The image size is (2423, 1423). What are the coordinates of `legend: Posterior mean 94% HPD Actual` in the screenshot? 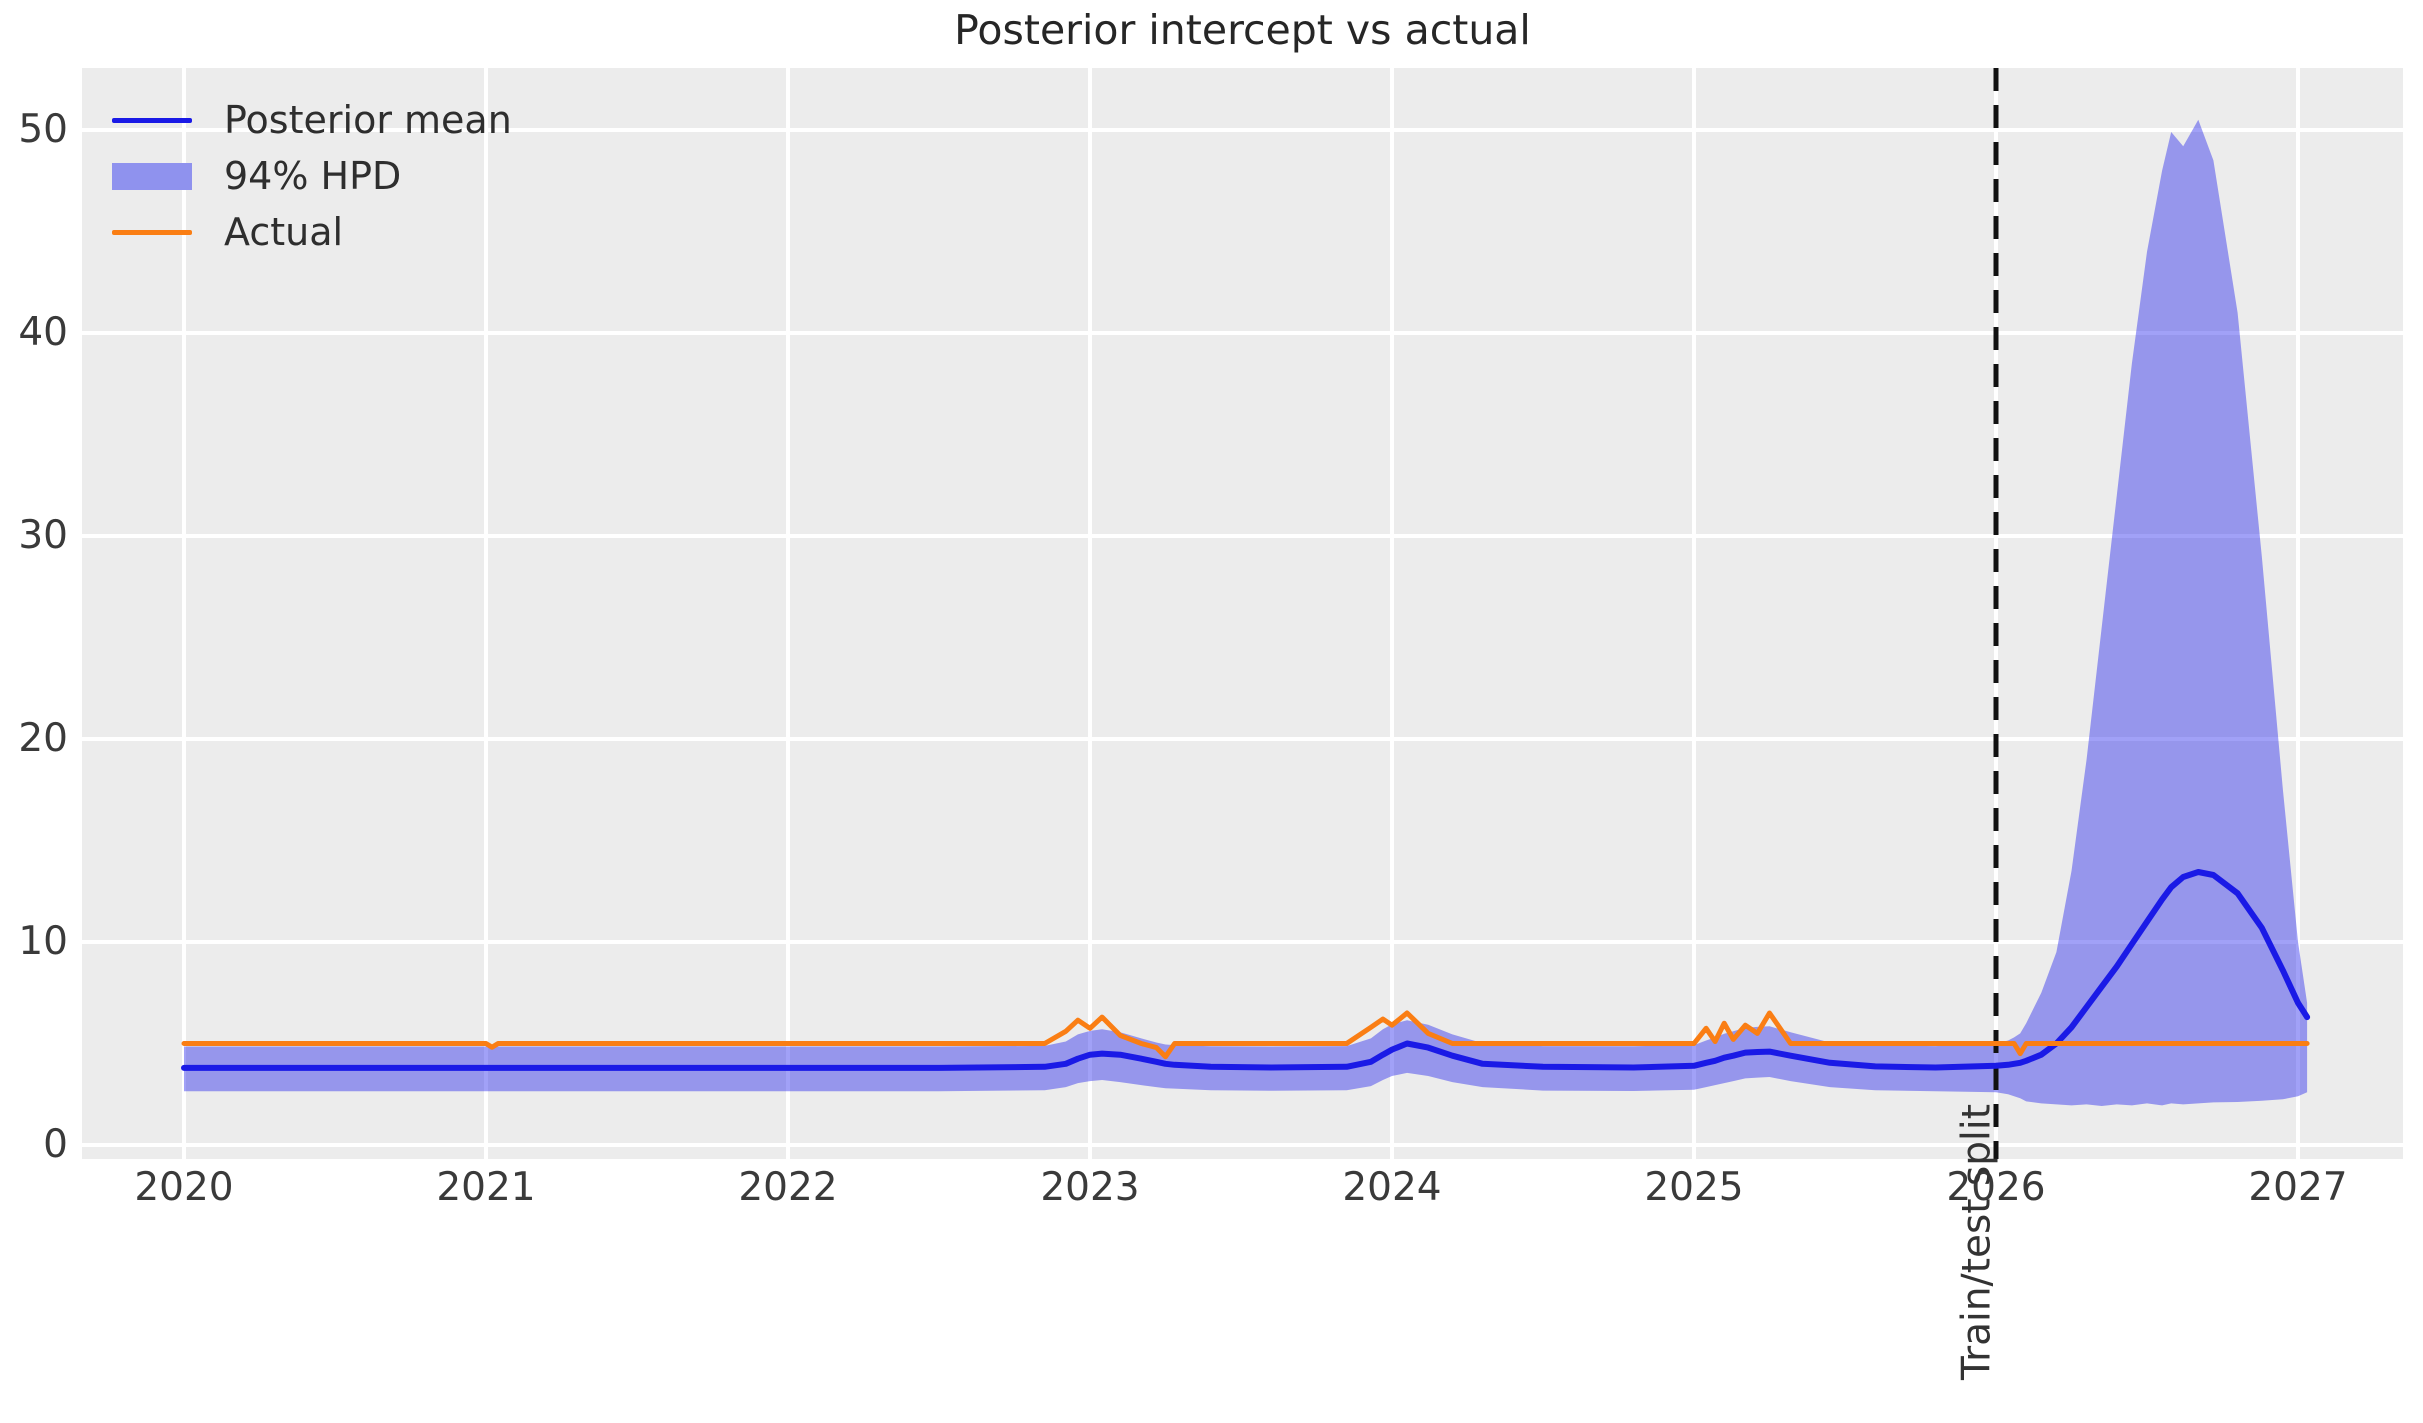 It's located at (312, 176).